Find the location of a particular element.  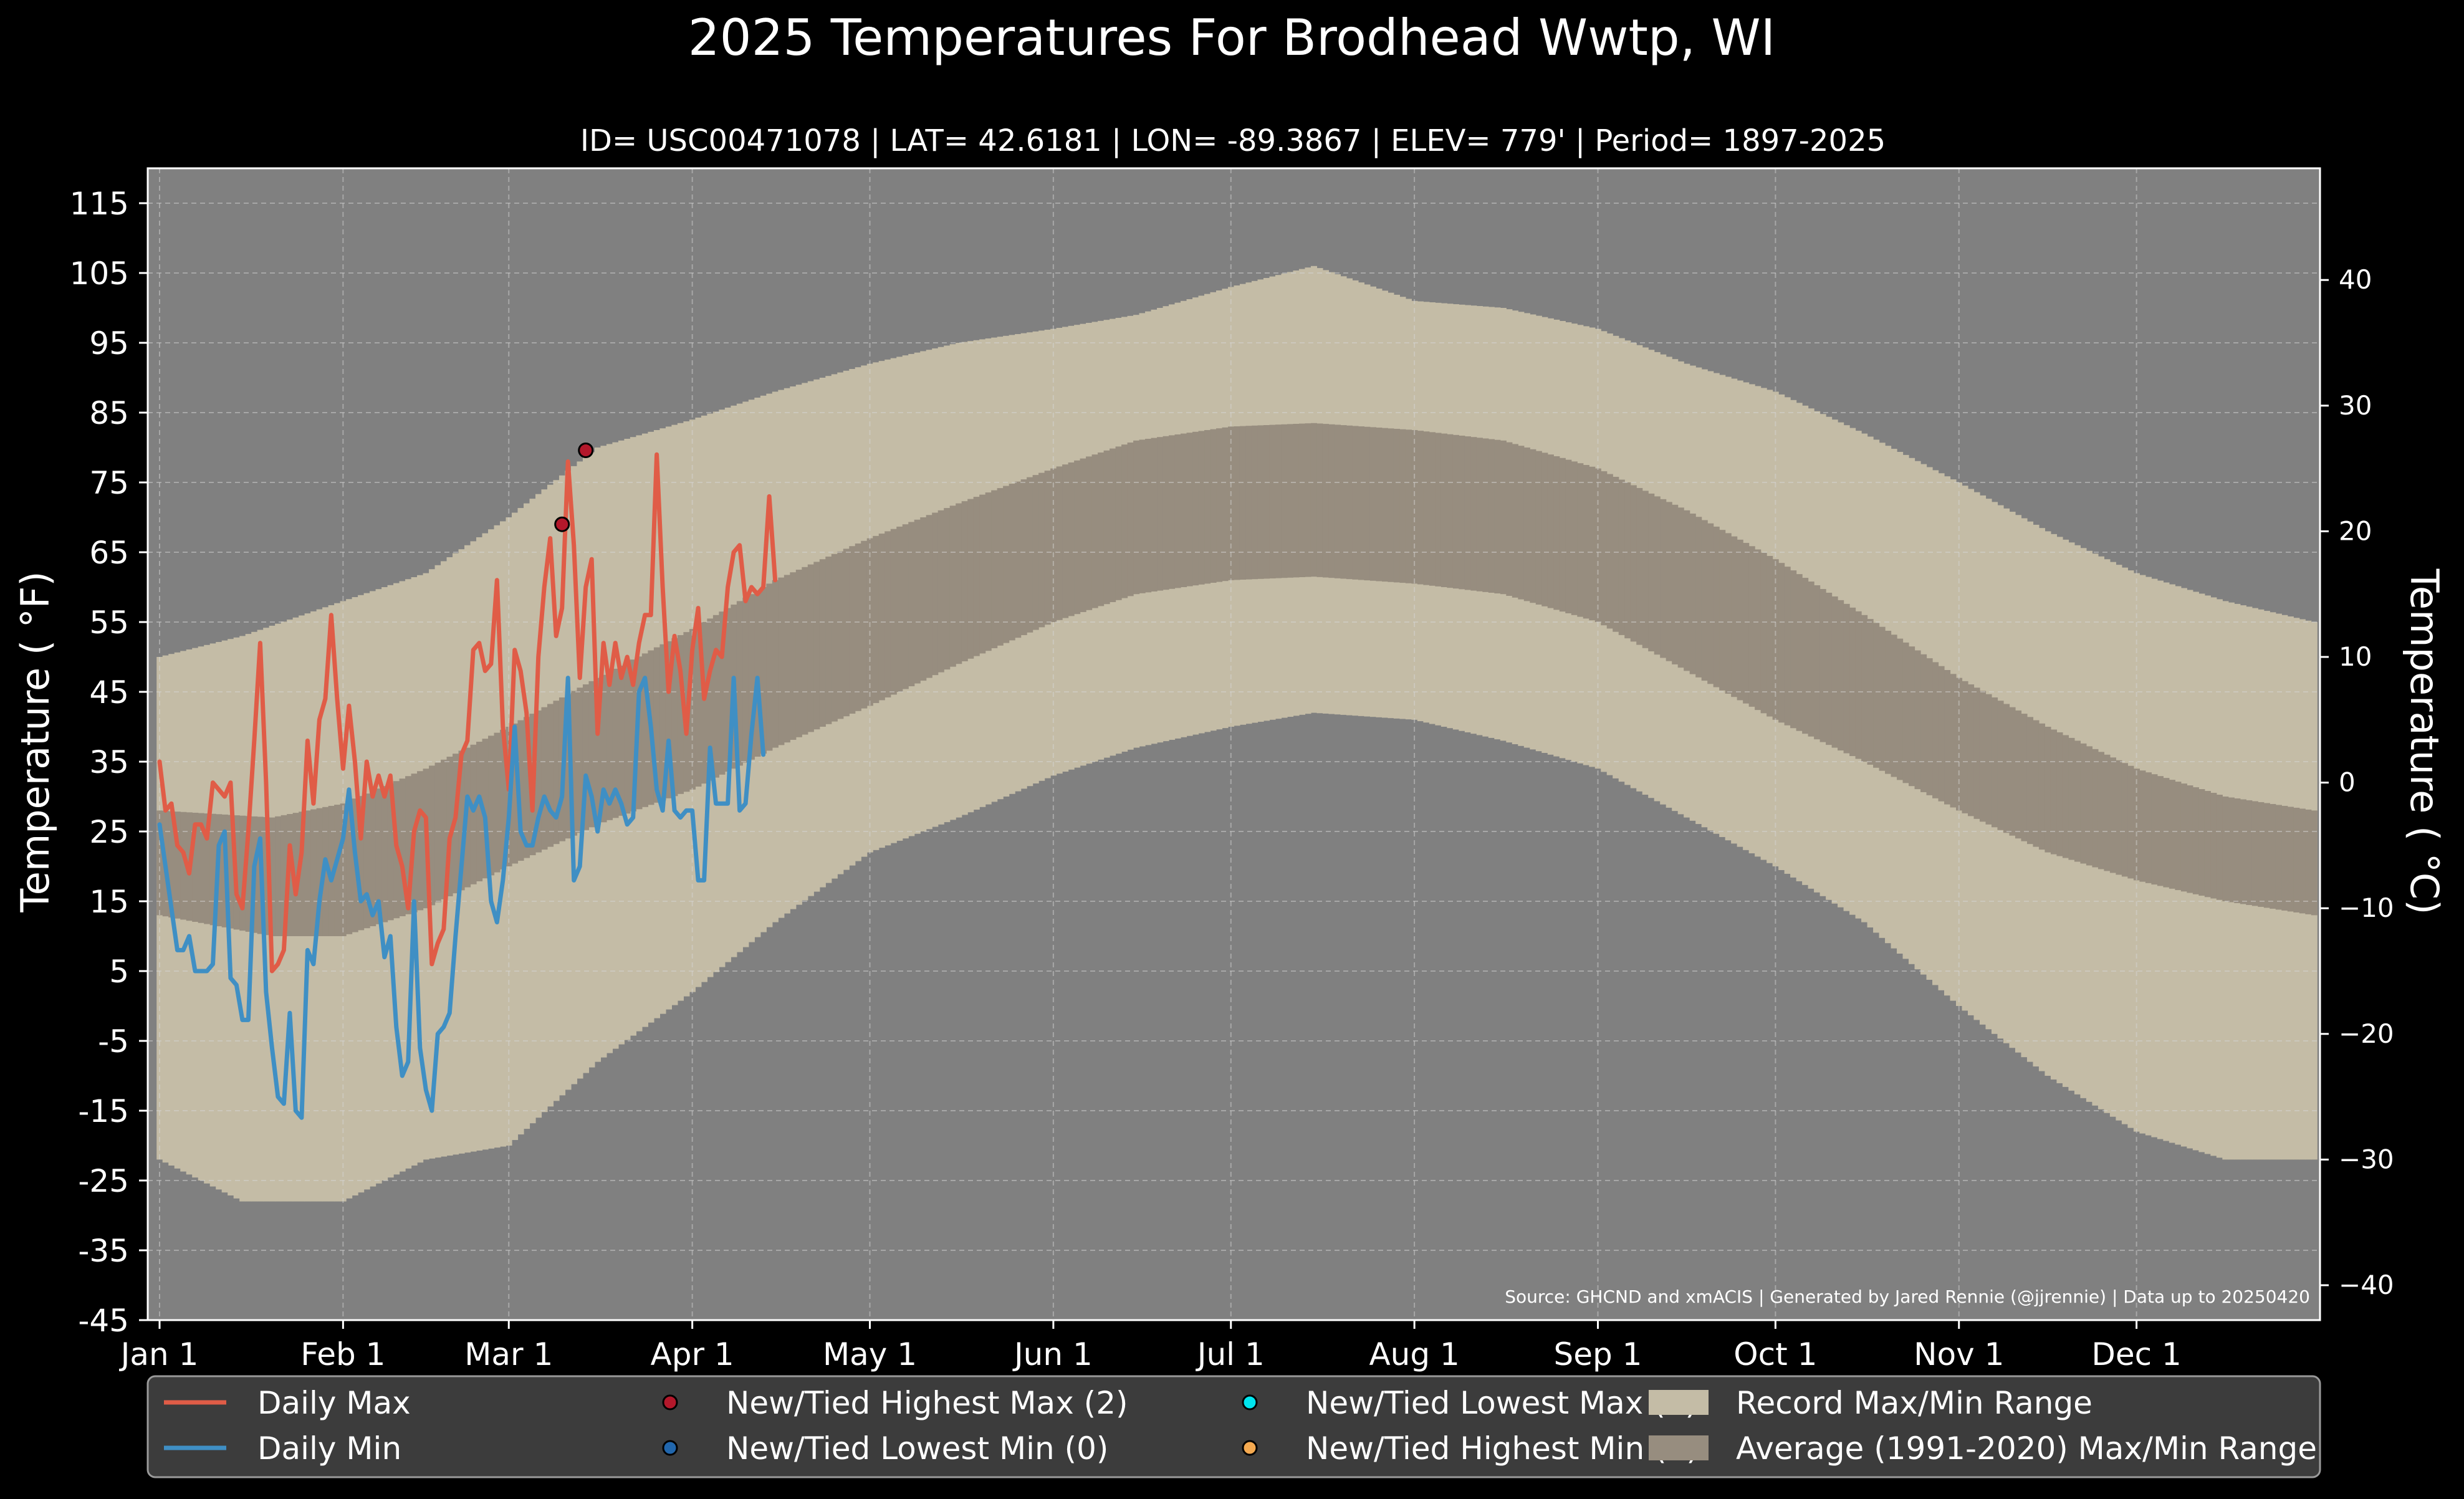

y-tick-label-left: 65 is located at coordinates (109, 553).